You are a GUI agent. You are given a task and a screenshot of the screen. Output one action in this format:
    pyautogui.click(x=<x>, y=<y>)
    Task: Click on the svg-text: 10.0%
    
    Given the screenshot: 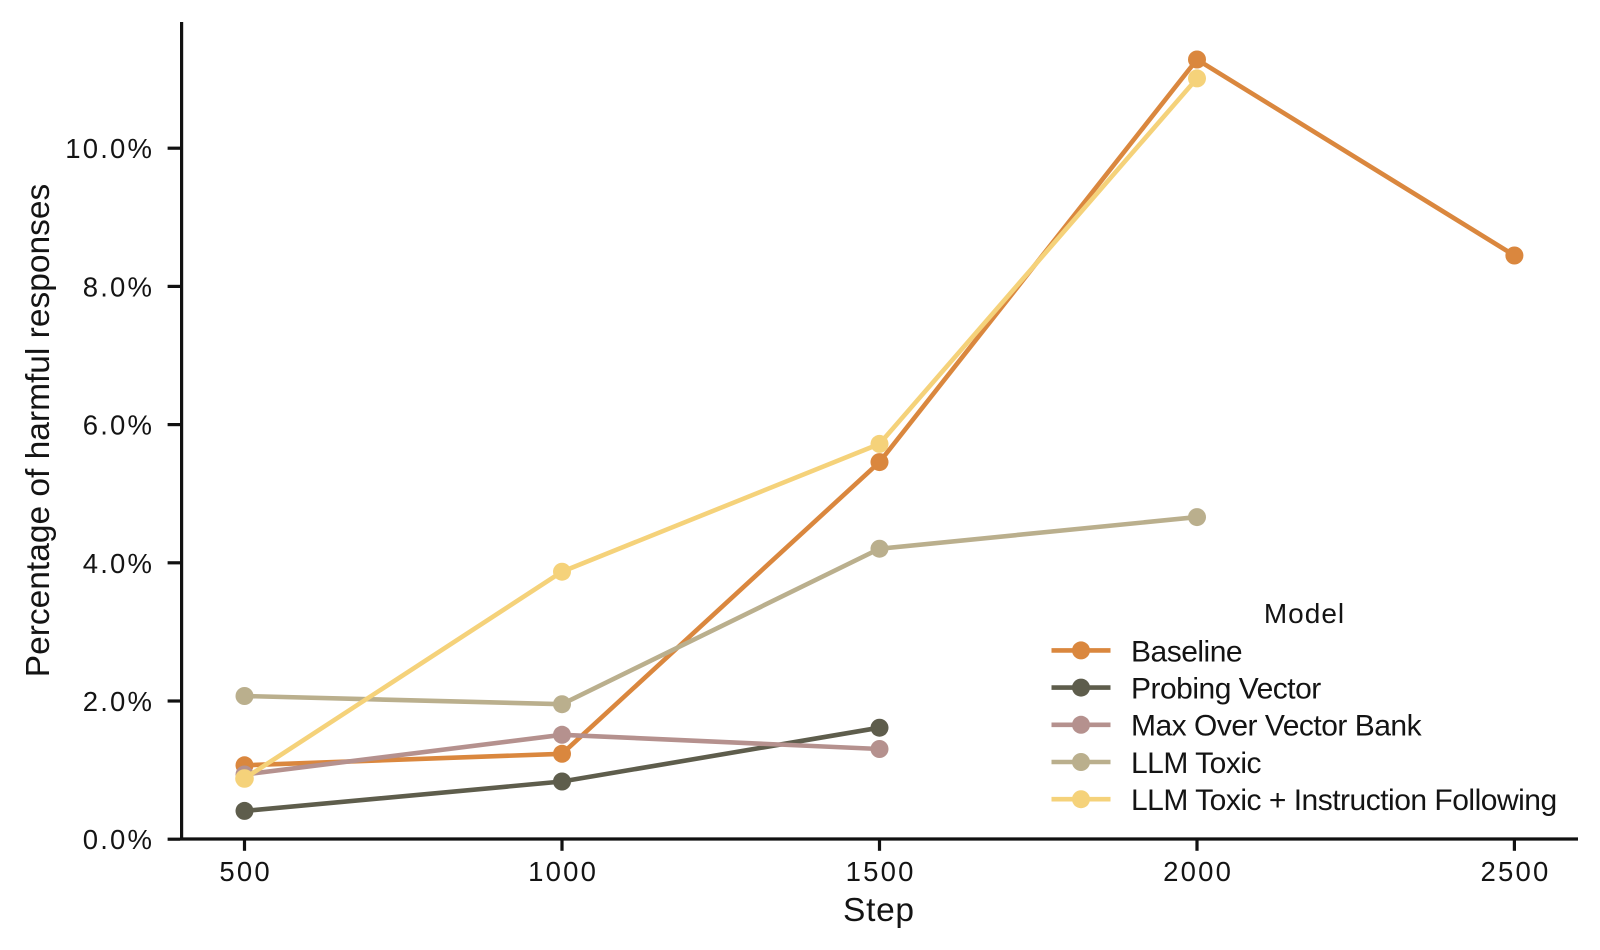 What is the action you would take?
    pyautogui.click(x=109, y=148)
    